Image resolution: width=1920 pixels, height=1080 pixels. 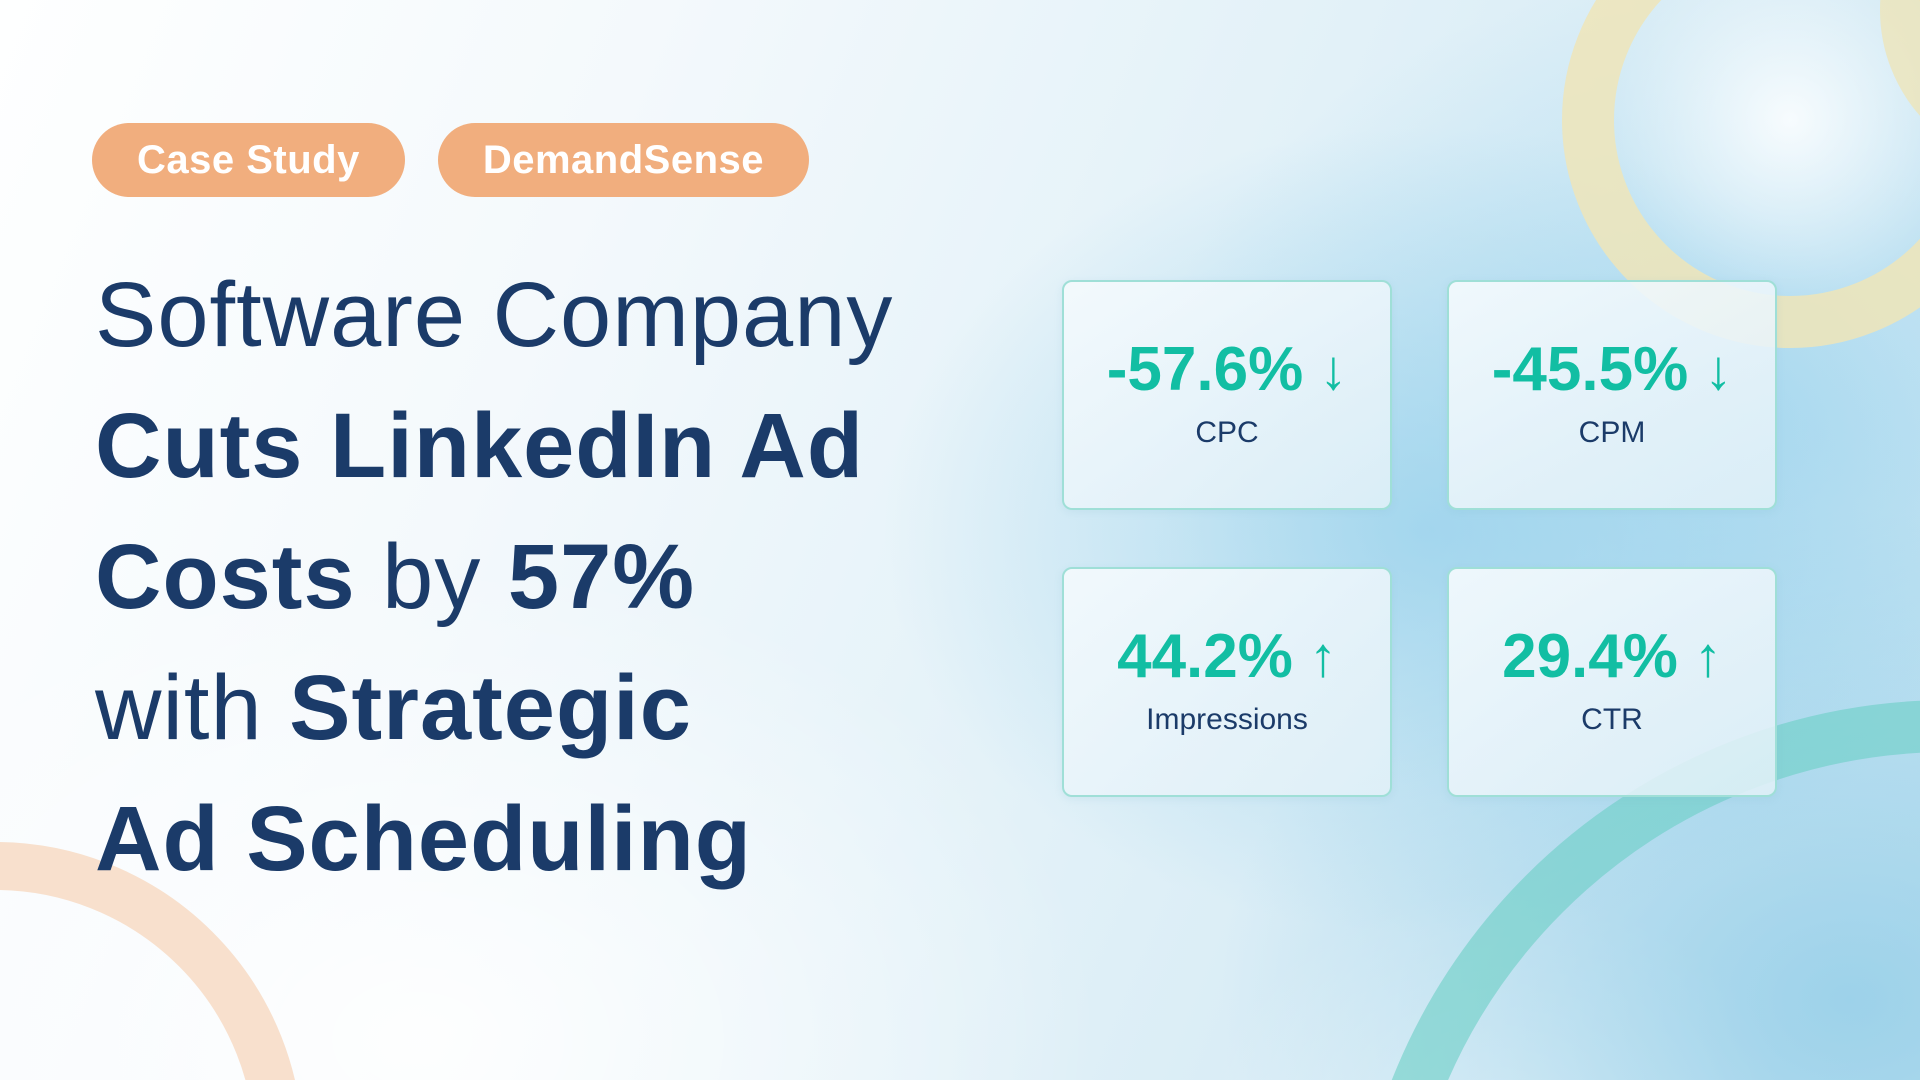 I want to click on stat-card-cpm: -45.5% ↓ CPM, so click(x=1612, y=395).